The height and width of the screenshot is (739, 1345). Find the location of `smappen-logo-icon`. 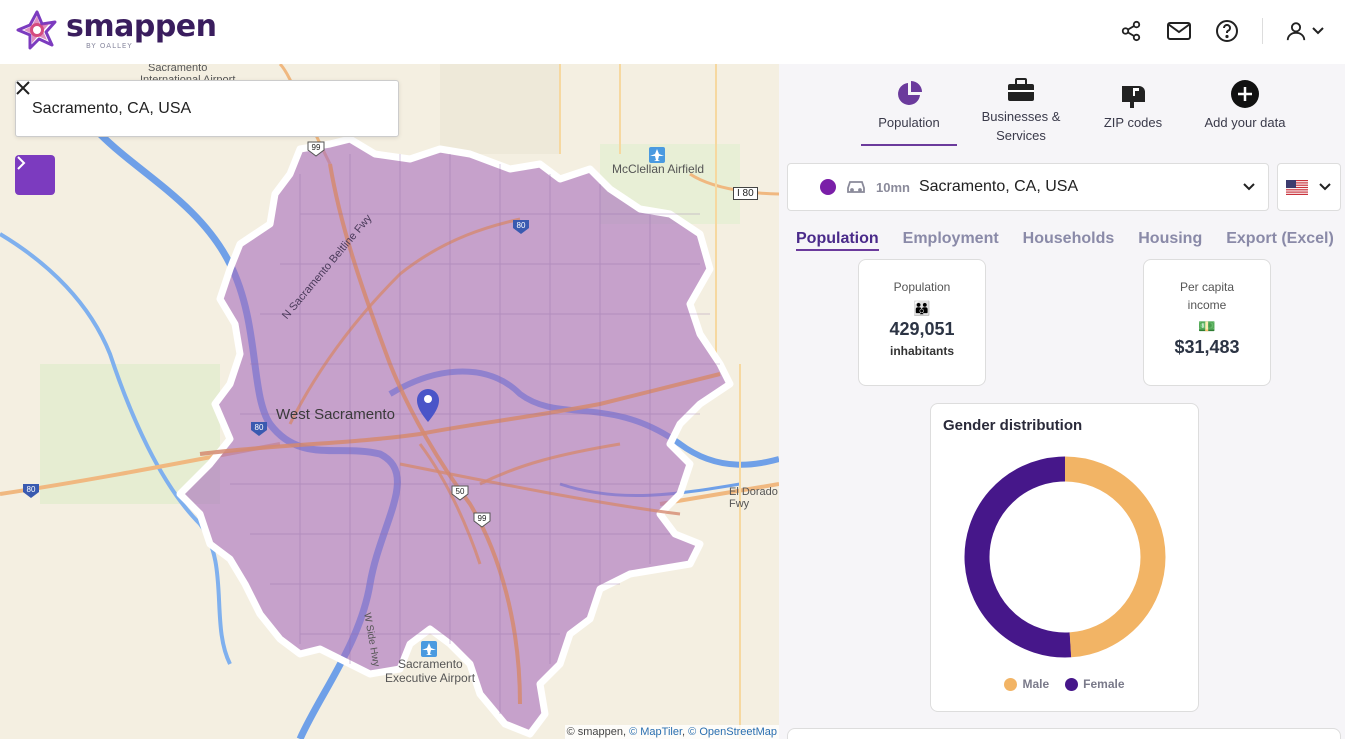

smappen-logo-icon is located at coordinates (36, 30).